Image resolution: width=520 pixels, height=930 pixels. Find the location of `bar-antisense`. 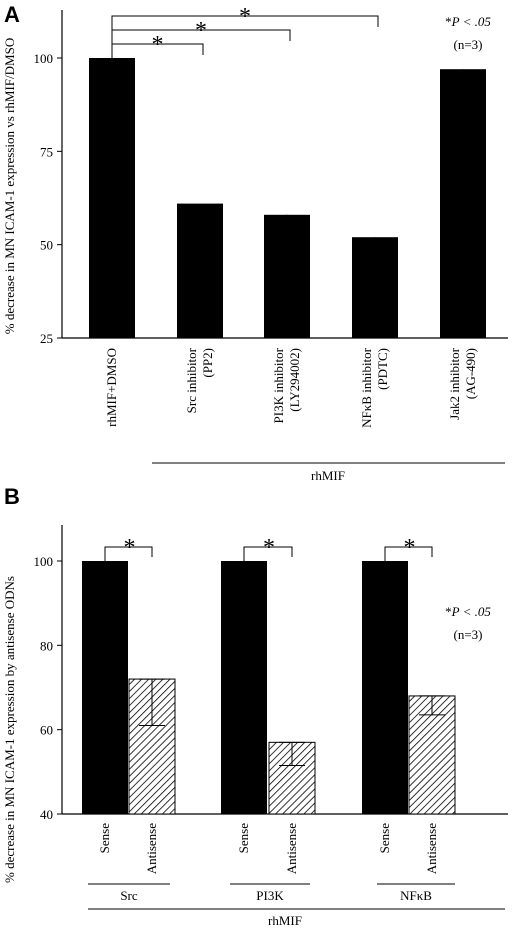

bar-antisense is located at coordinates (432, 755).